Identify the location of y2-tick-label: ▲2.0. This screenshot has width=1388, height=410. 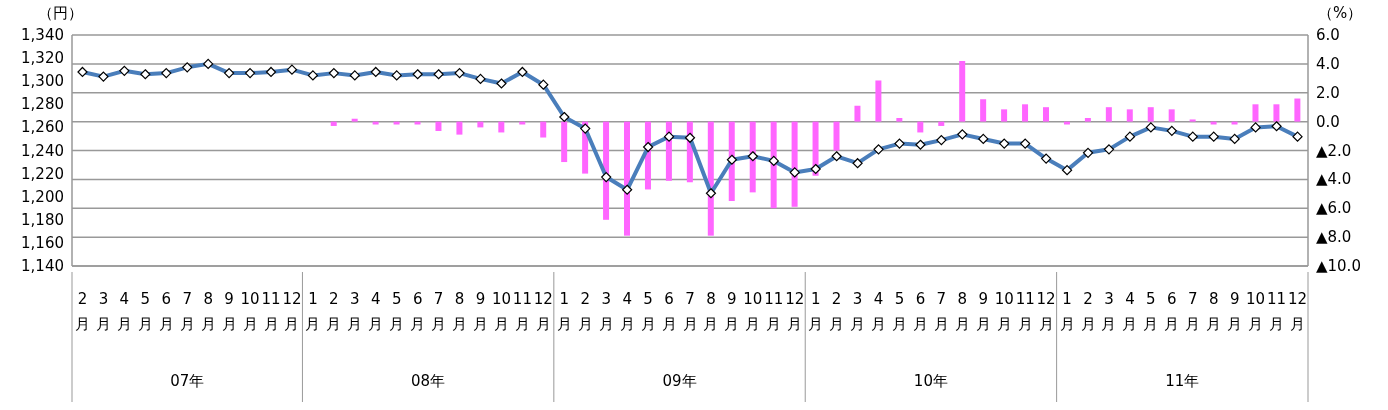
(1334, 150).